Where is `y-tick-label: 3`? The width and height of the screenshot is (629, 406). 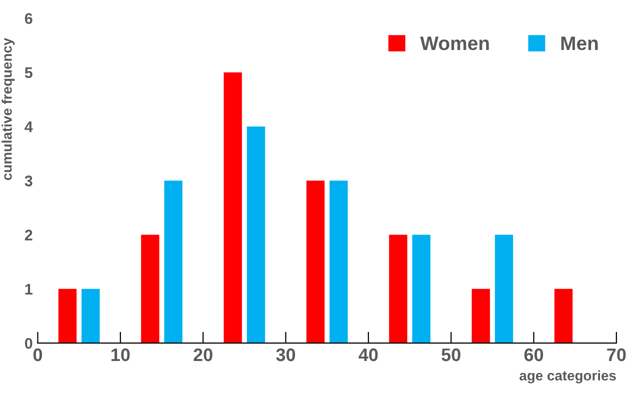
y-tick-label: 3 is located at coordinates (28, 181).